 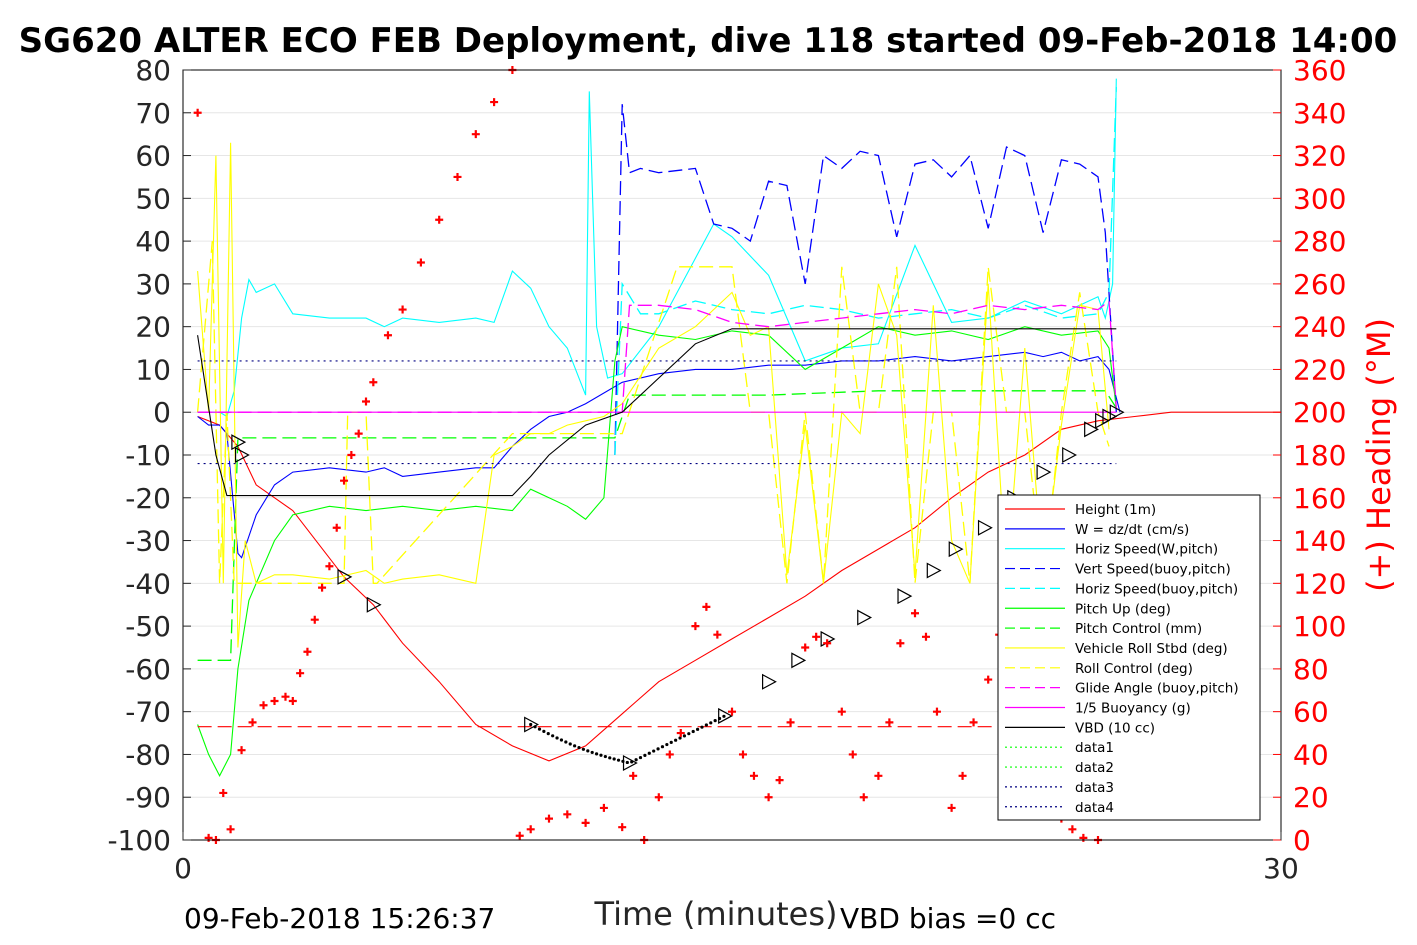 What do you see at coordinates (1319, 626) in the screenshot?
I see `right-tick-label-13: 100` at bounding box center [1319, 626].